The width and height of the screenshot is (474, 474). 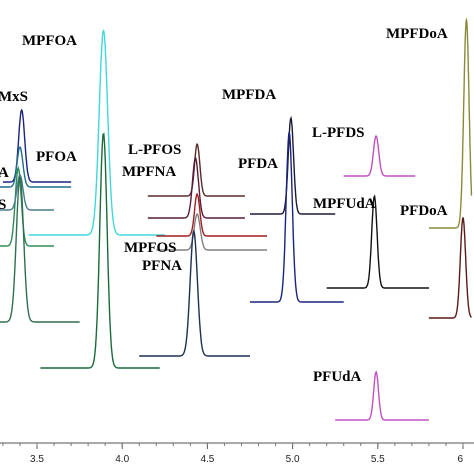 What do you see at coordinates (378, 459) in the screenshot?
I see `x-tick-label: 5.5` at bounding box center [378, 459].